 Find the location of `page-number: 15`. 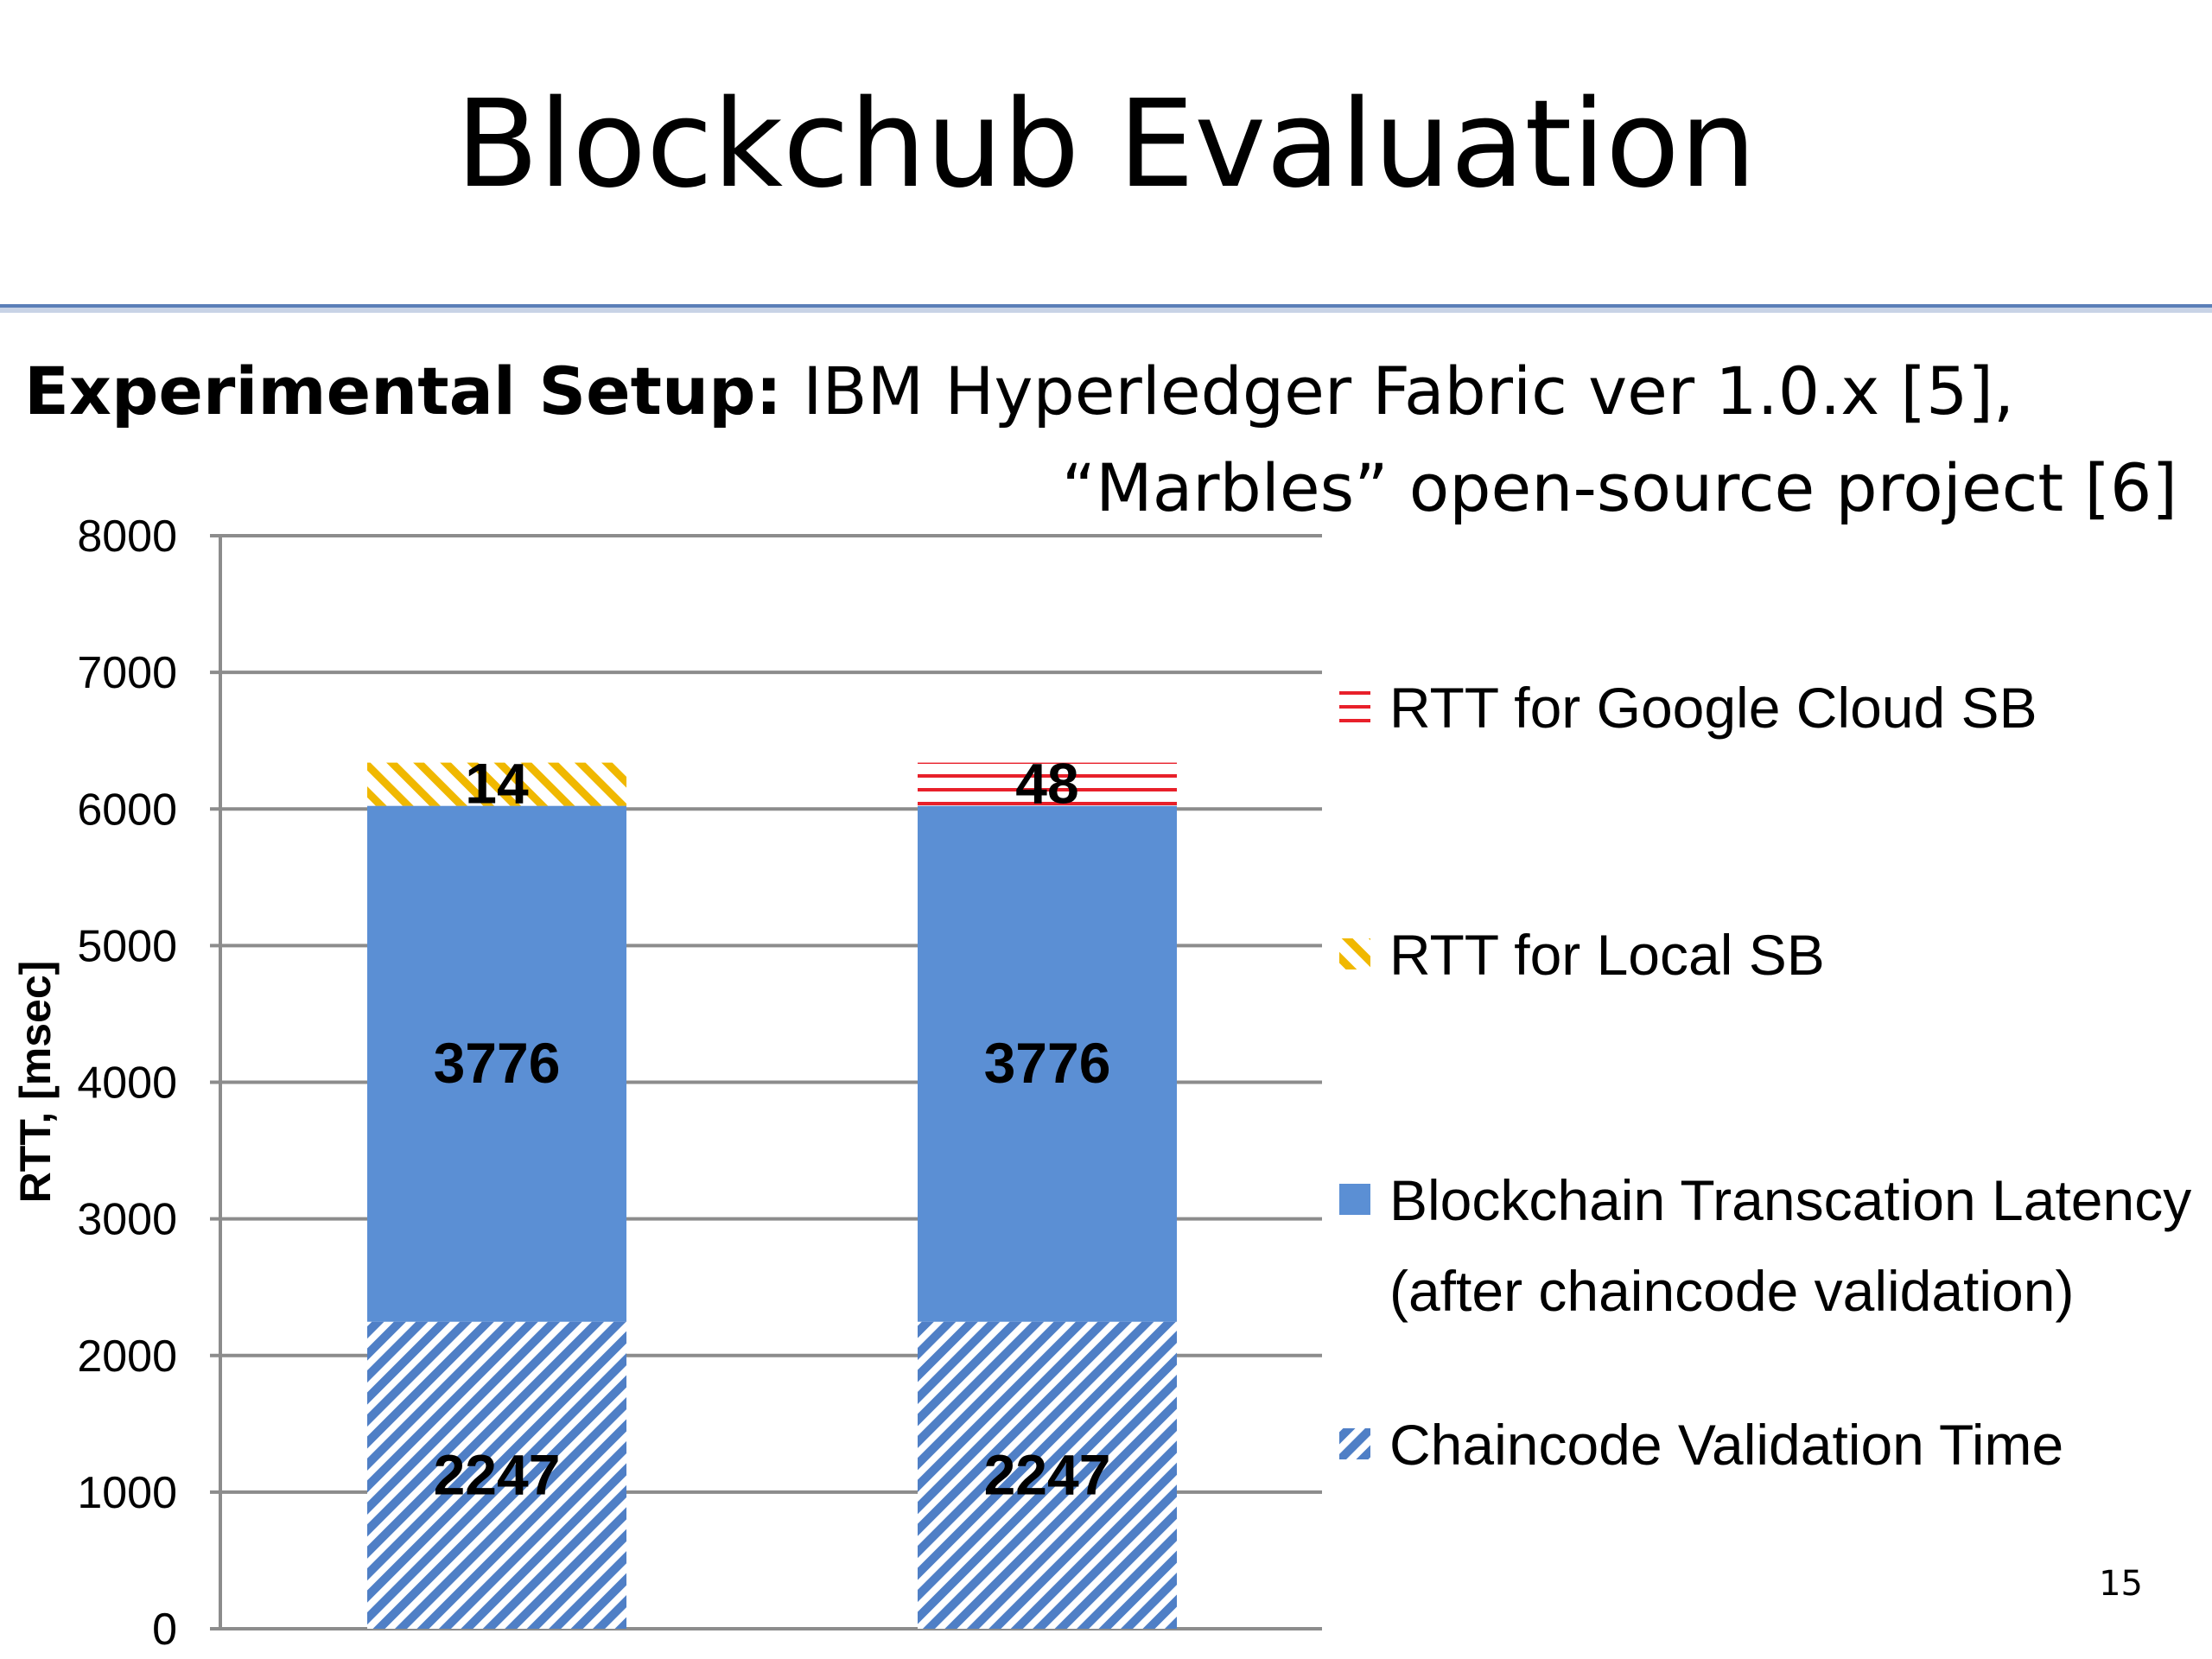

page-number: 15 is located at coordinates (2121, 1584).